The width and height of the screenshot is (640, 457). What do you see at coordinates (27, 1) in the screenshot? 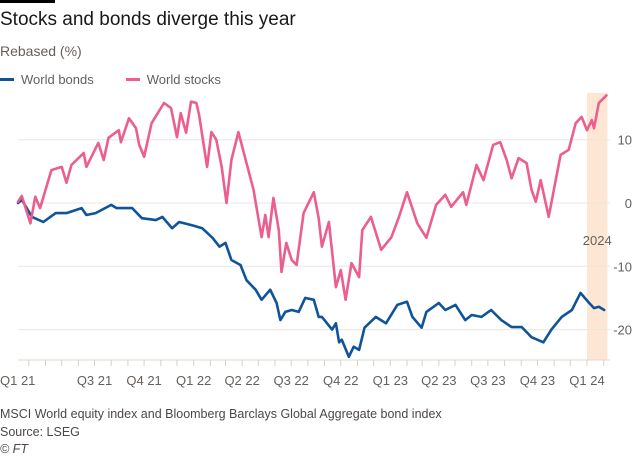
I see `ft-brand-bar` at bounding box center [27, 1].